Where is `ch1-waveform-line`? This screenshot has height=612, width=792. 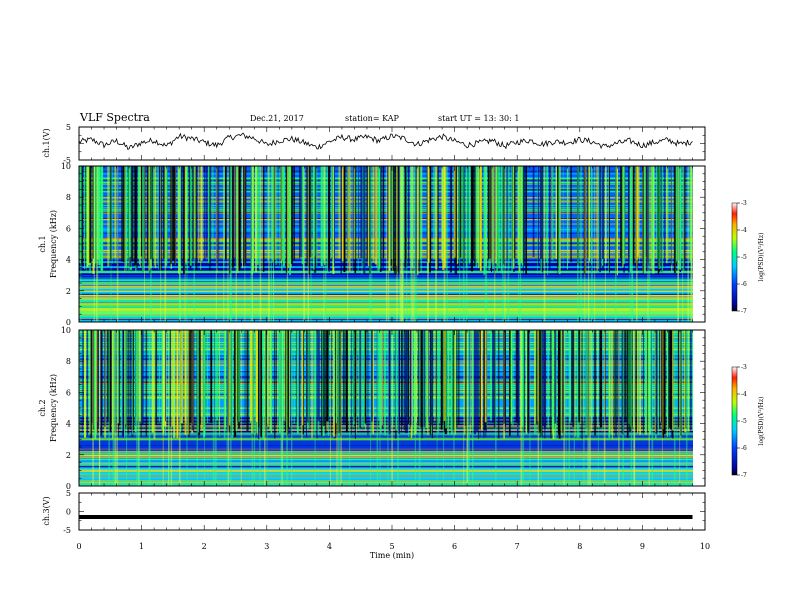
ch1-waveform-line is located at coordinates (386, 141).